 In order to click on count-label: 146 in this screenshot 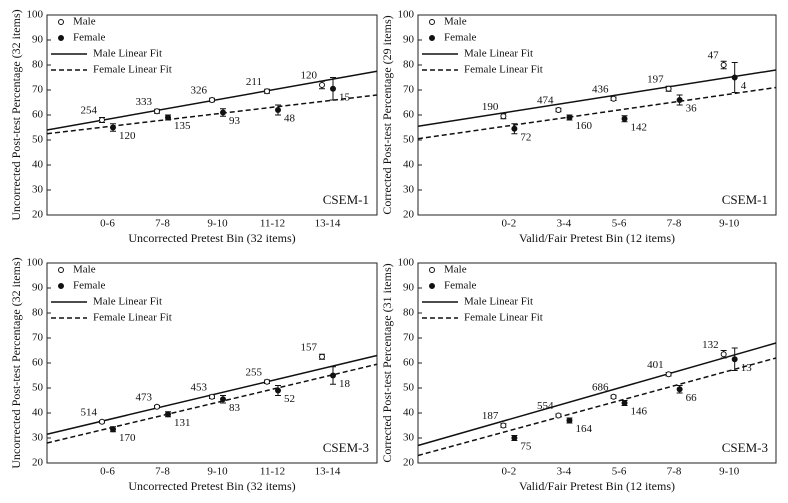, I will do `click(639, 412)`.